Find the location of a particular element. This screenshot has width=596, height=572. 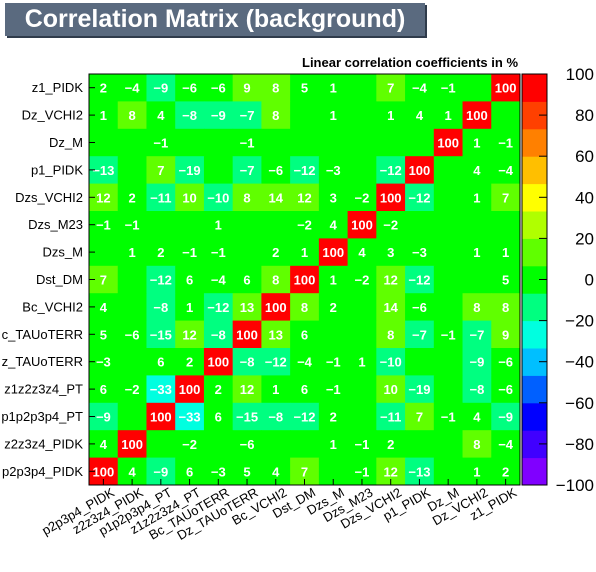

color-bar-tick-label: 40 is located at coordinates (584, 197).